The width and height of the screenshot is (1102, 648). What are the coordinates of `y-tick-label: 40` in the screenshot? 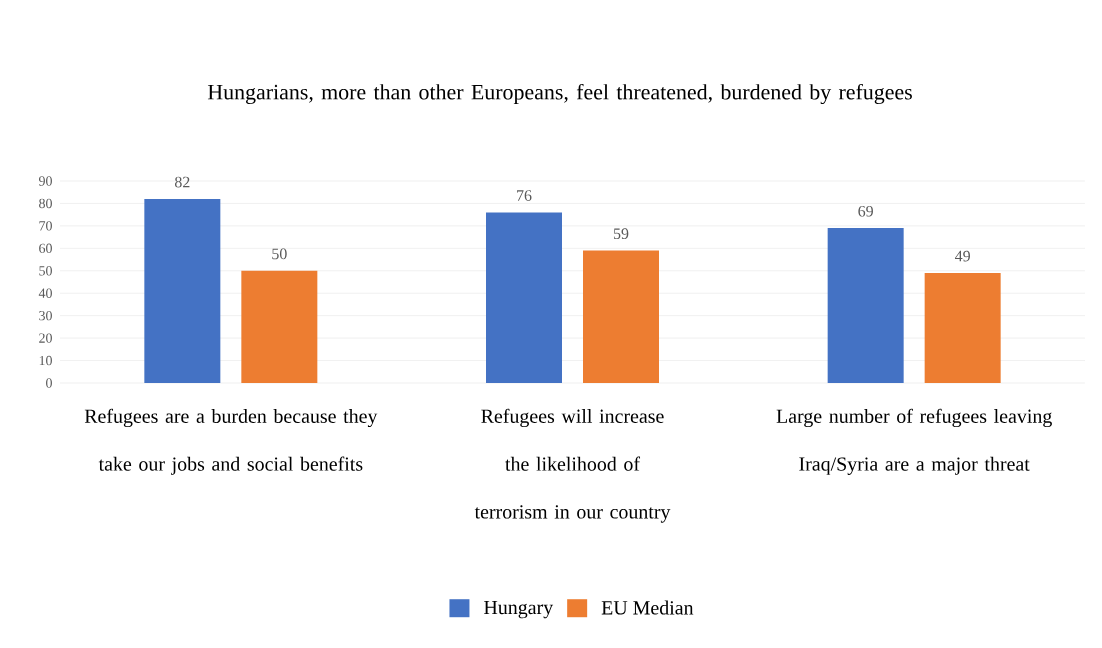 It's located at (45, 293).